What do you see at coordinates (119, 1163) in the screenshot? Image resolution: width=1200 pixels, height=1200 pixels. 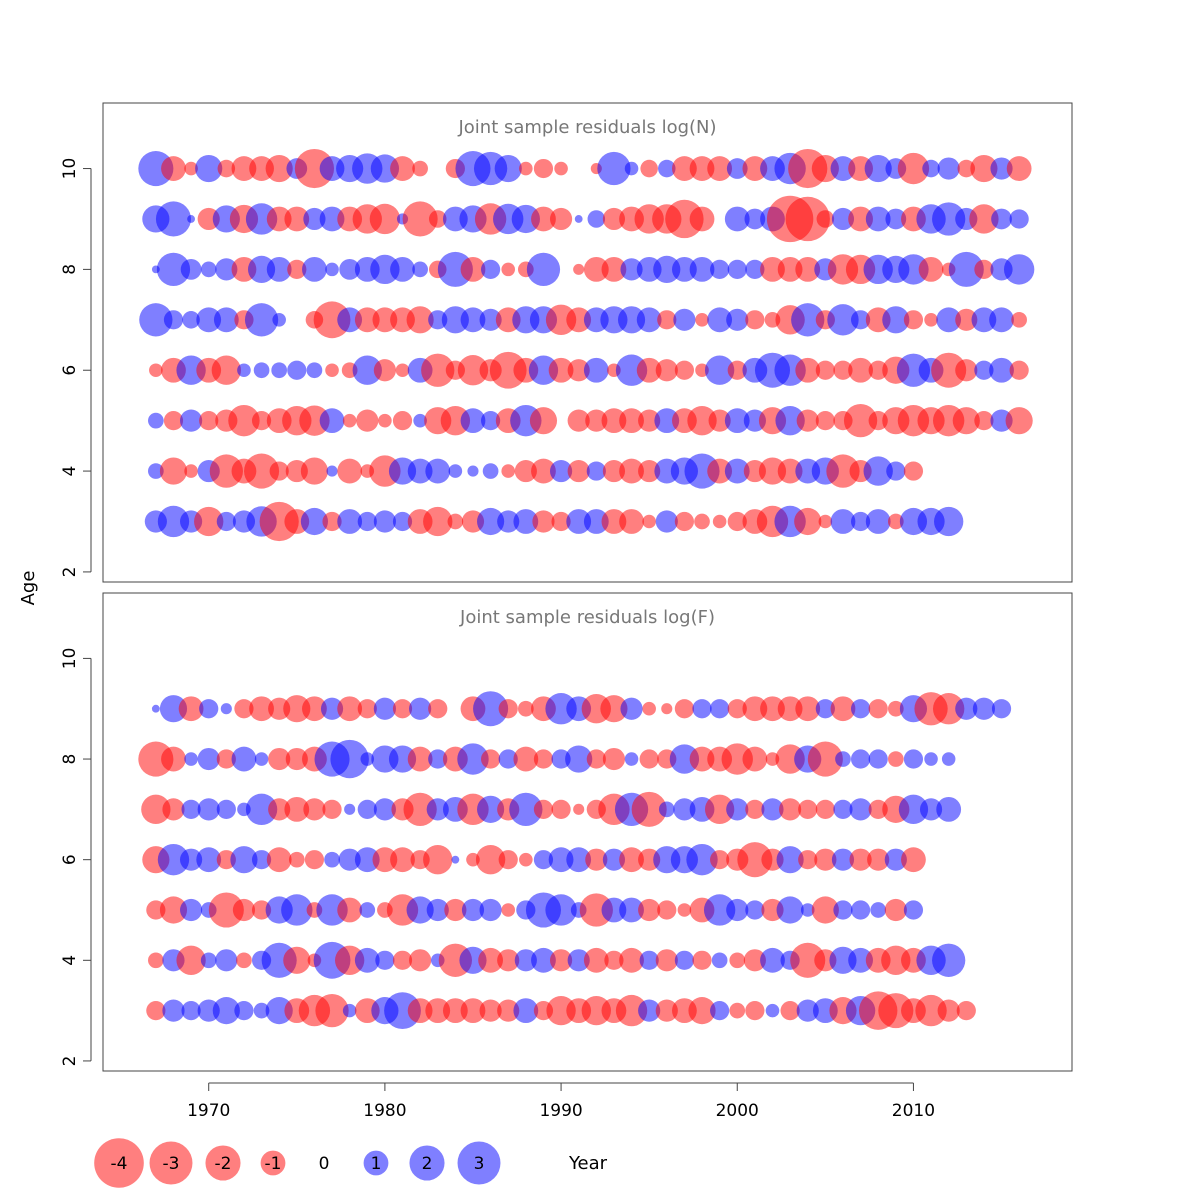 I see `legend-item: -4` at bounding box center [119, 1163].